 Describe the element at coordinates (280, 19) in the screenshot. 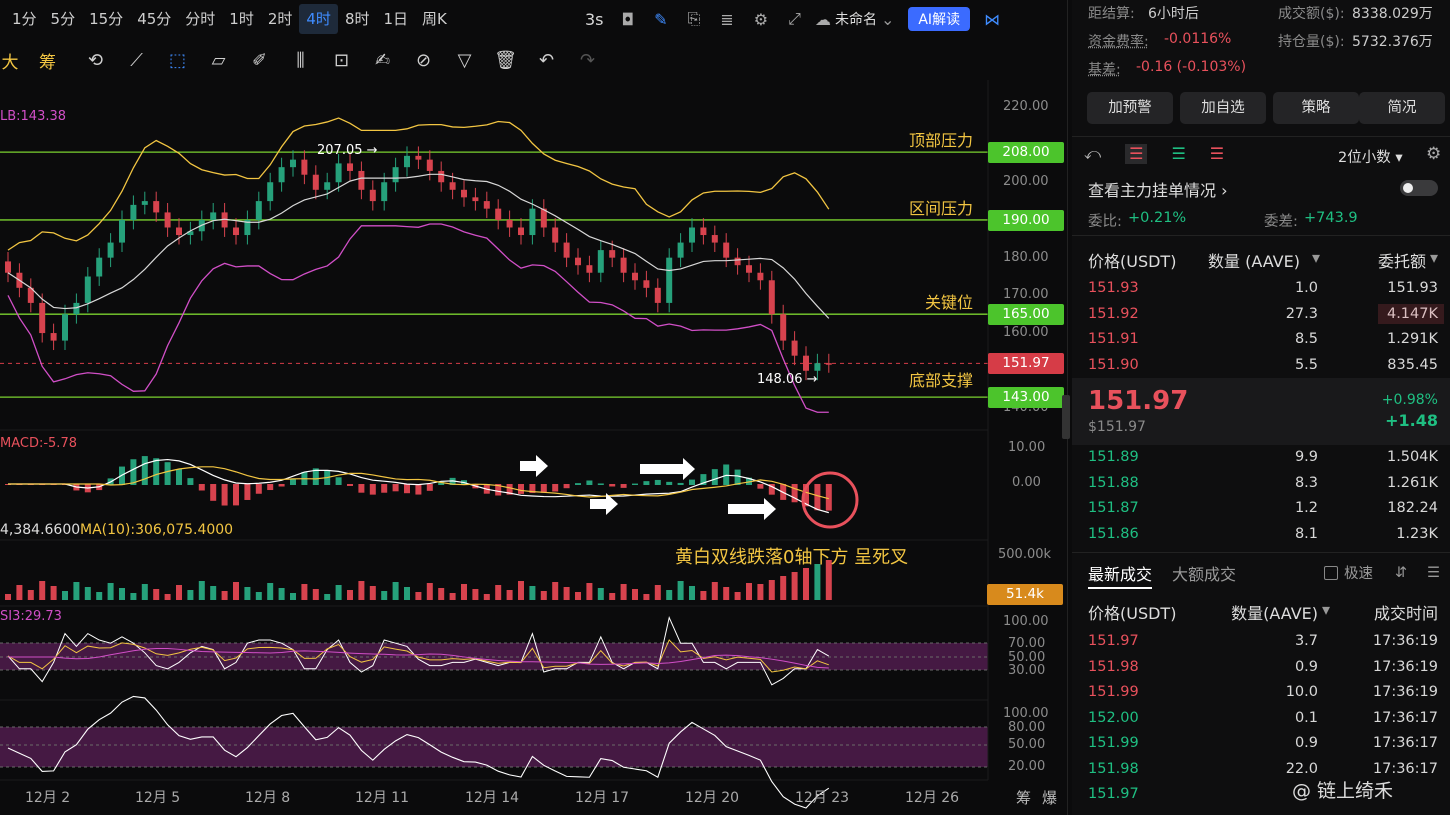

I see `timeframe-6: 2时` at that location.